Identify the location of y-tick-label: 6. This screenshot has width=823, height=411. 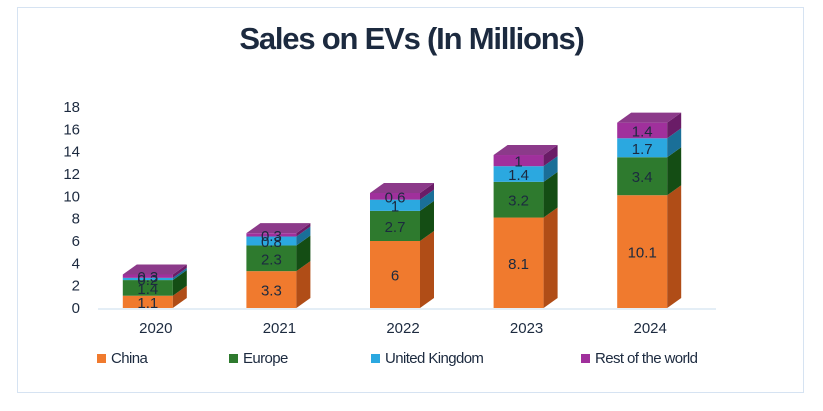
(76, 241).